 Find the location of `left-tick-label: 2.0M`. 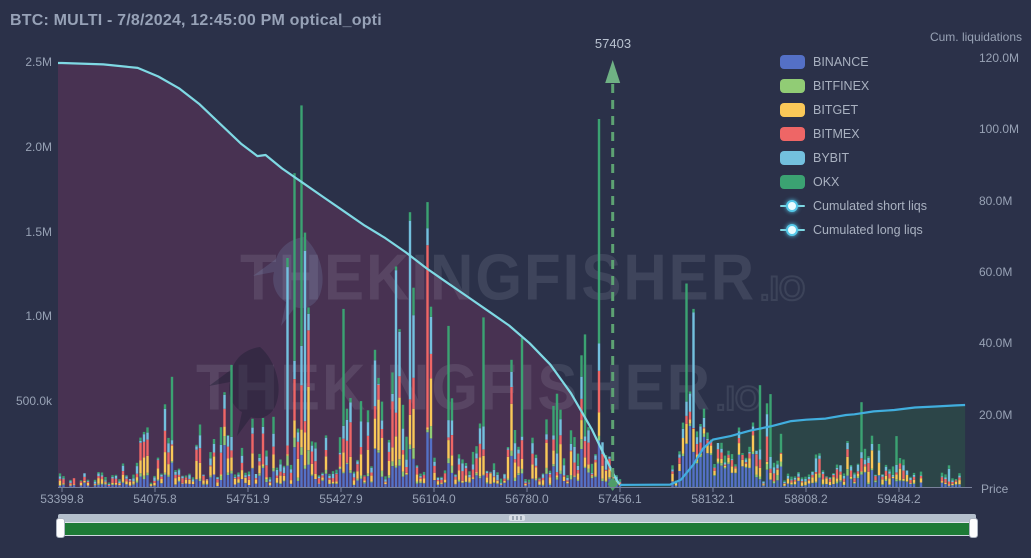

left-tick-label: 2.0M is located at coordinates (38, 147).